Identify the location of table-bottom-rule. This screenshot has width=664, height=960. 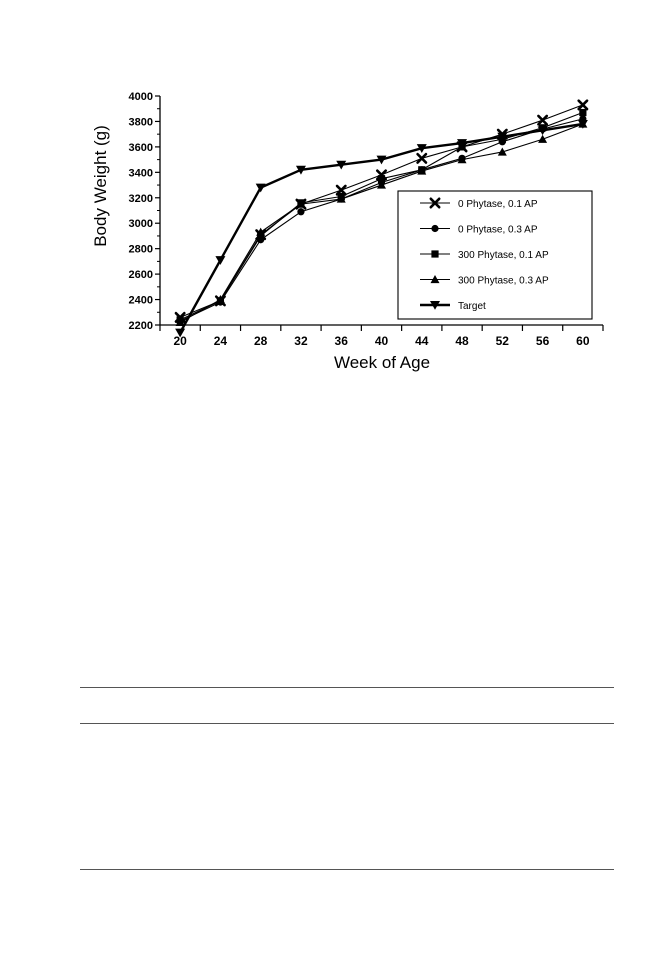
(347, 869).